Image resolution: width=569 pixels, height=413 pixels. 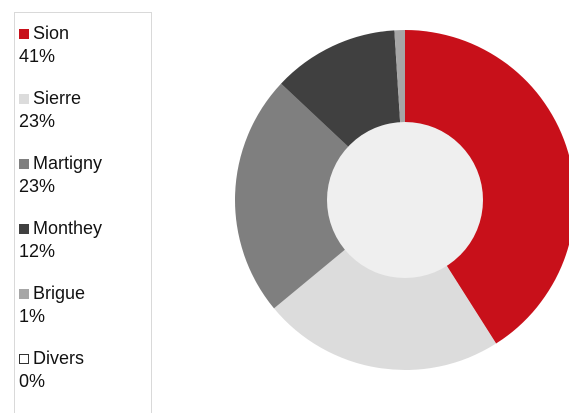 I want to click on legend-item-brigue: Brigue 1%, so click(x=52, y=305).